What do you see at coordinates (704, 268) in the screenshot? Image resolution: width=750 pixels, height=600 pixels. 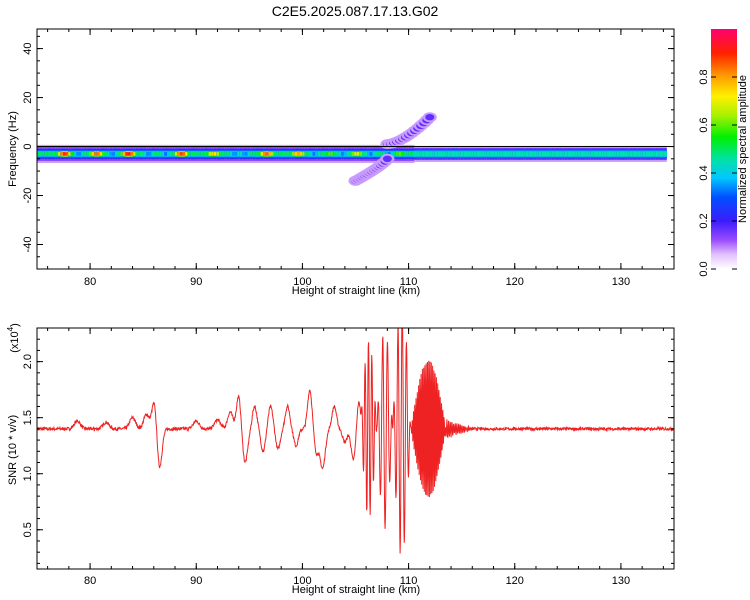 I see `colorbar-tick-label: 0.0` at bounding box center [704, 268].